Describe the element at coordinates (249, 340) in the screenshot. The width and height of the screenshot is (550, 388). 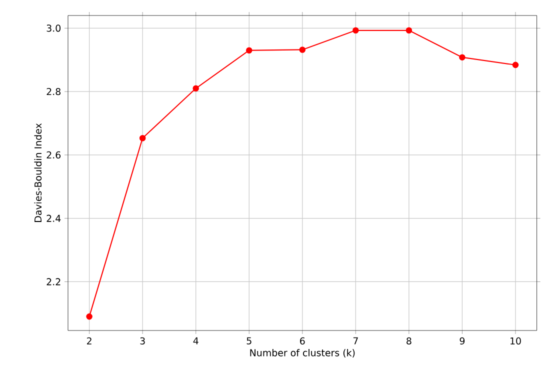
I see `x-tick-label: 5` at that location.